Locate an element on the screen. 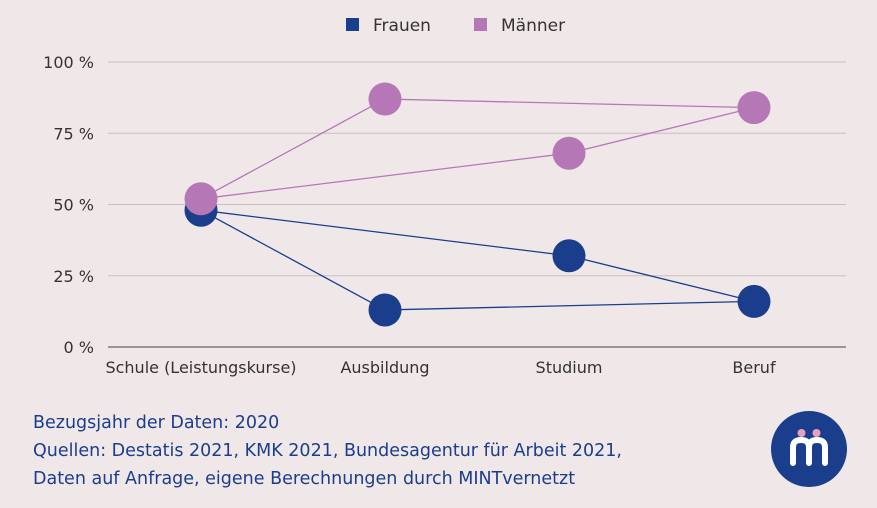 The height and width of the screenshot is (508, 877). y-tick-label: 50 % is located at coordinates (73, 205).